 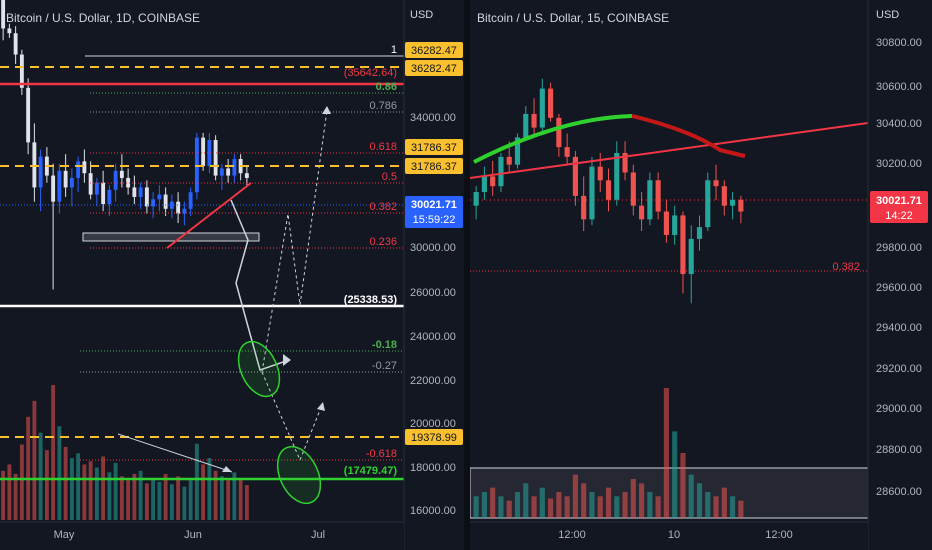 I want to click on right-red-trendline, so click(x=669, y=150).